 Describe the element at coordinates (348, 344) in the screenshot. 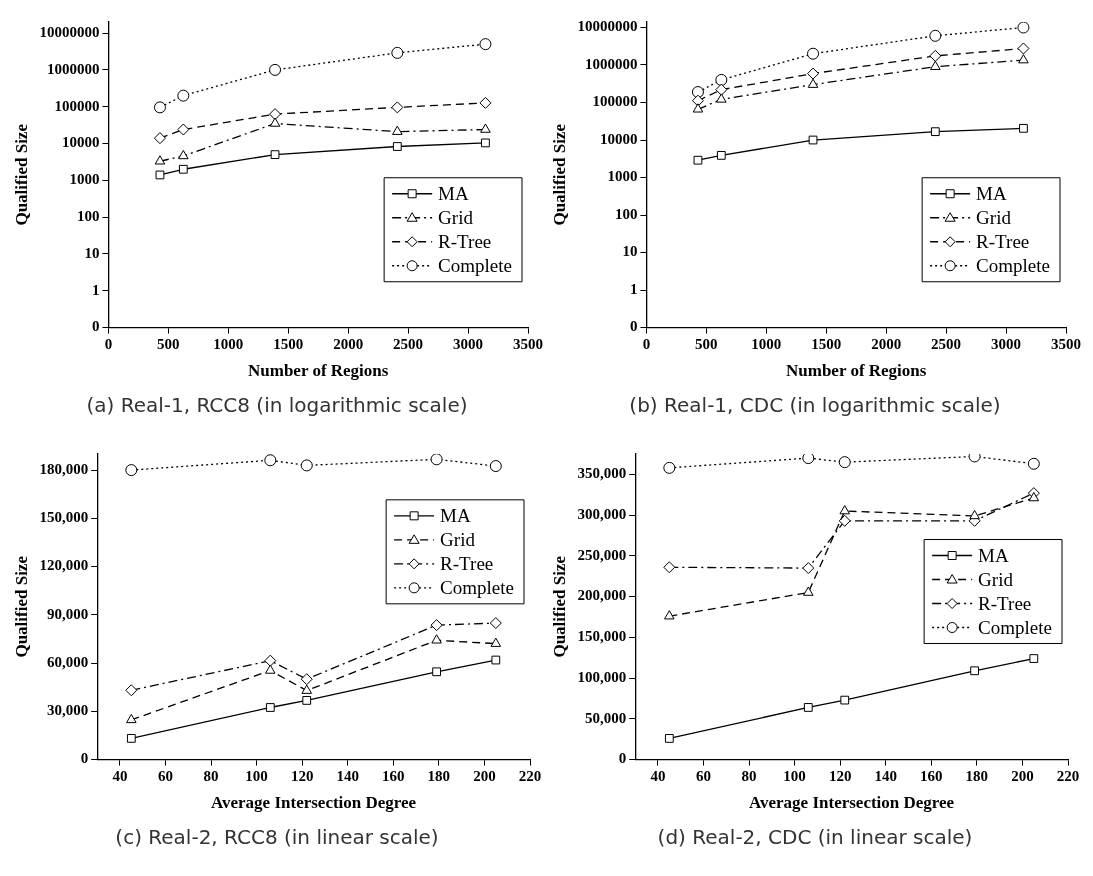

I see `x-tick-label: 2000` at that location.